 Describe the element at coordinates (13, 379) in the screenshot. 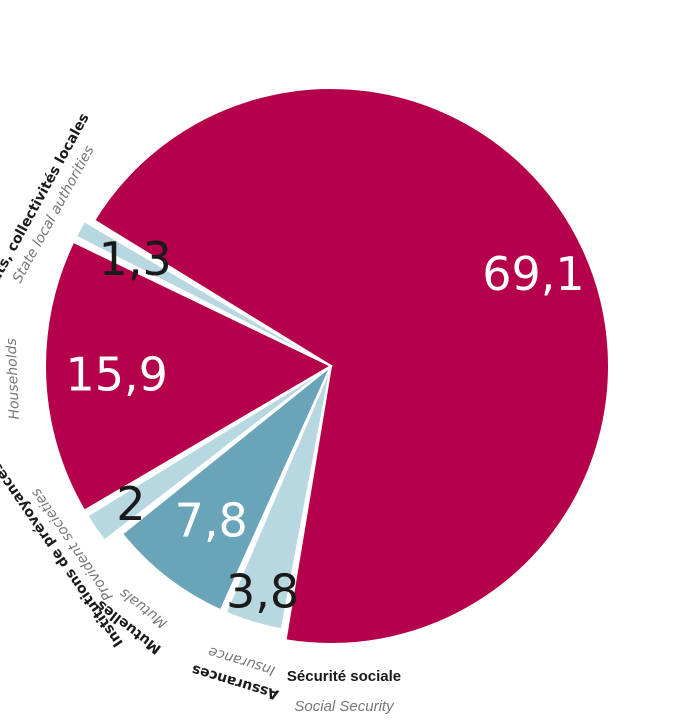

I see `slice-sublabel-menages: Households` at that location.